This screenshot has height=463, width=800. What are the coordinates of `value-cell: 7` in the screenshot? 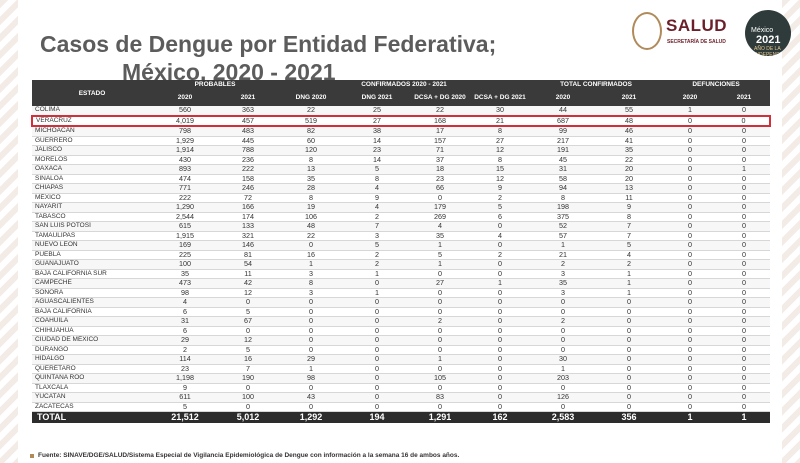 It's located at (629, 226).